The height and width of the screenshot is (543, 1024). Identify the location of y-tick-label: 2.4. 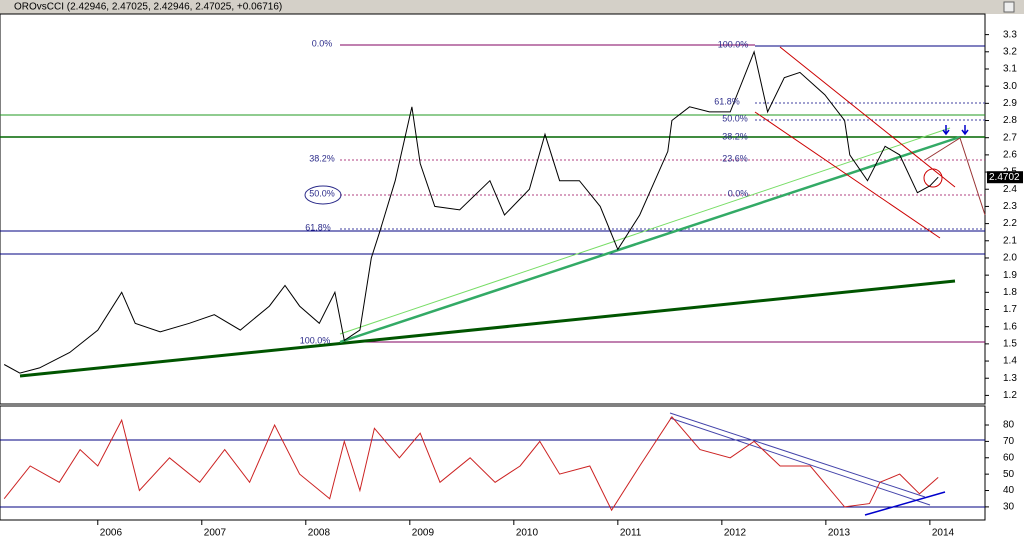
(1010, 189).